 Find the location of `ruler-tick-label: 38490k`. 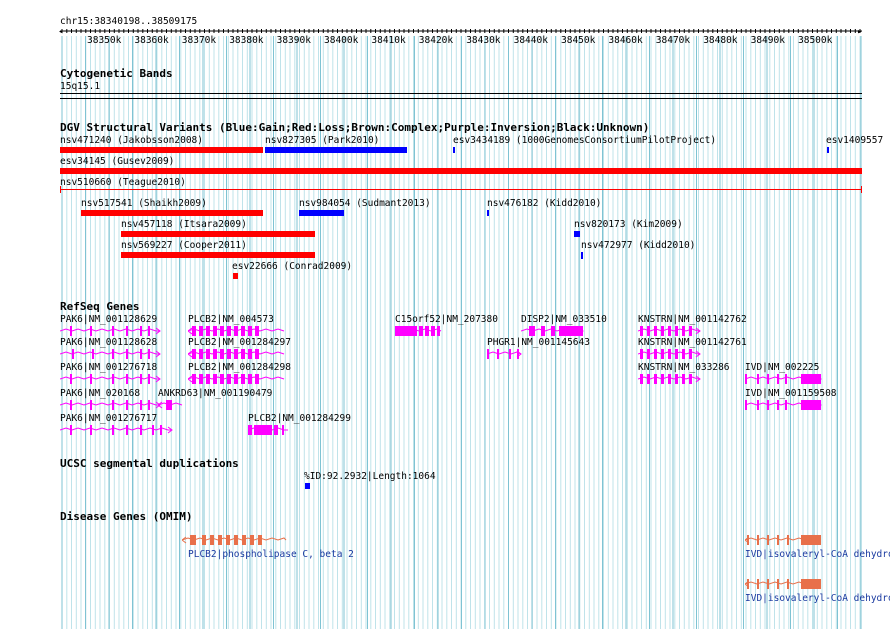

ruler-tick-label: 38490k is located at coordinates (767, 40).